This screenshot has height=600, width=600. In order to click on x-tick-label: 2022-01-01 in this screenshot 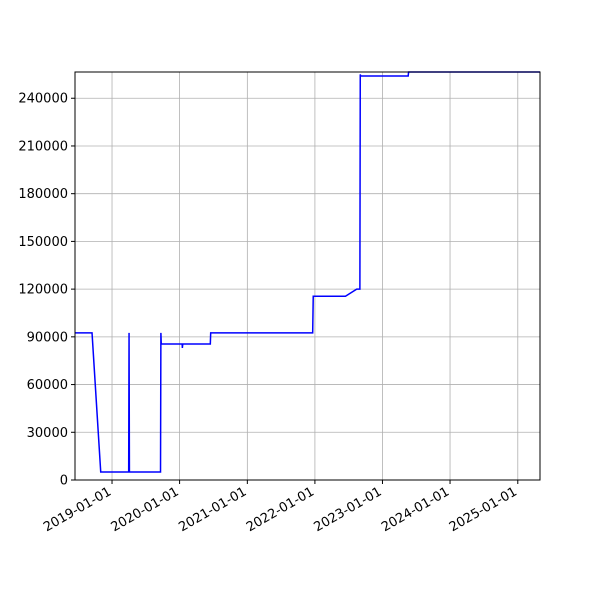, I will do `click(280, 509)`.